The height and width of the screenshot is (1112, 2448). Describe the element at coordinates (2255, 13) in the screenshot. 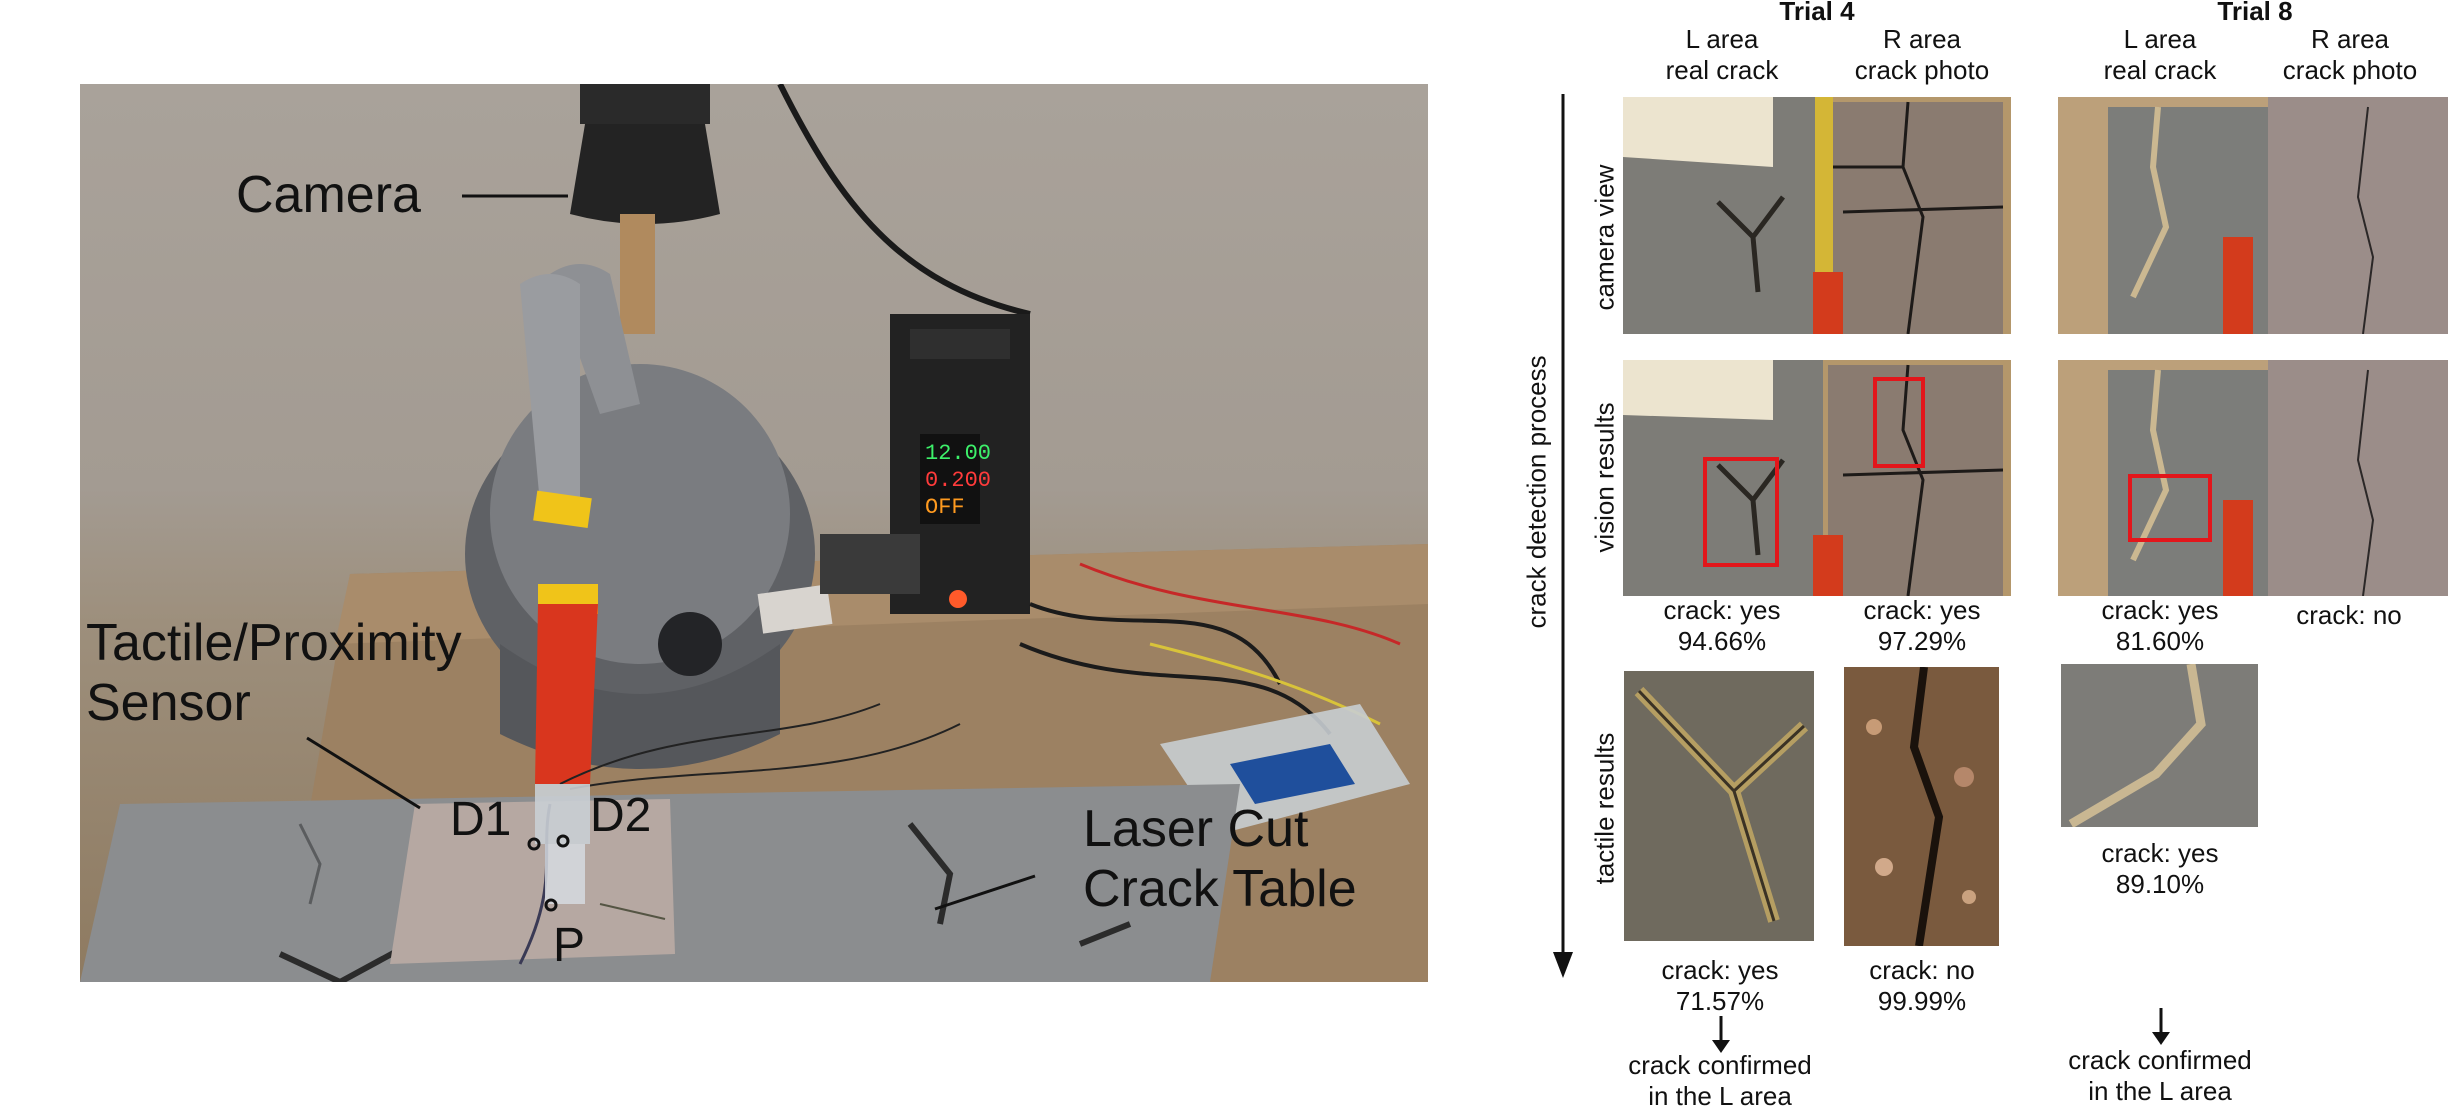

I see `trial-8-title: Trial 8` at that location.